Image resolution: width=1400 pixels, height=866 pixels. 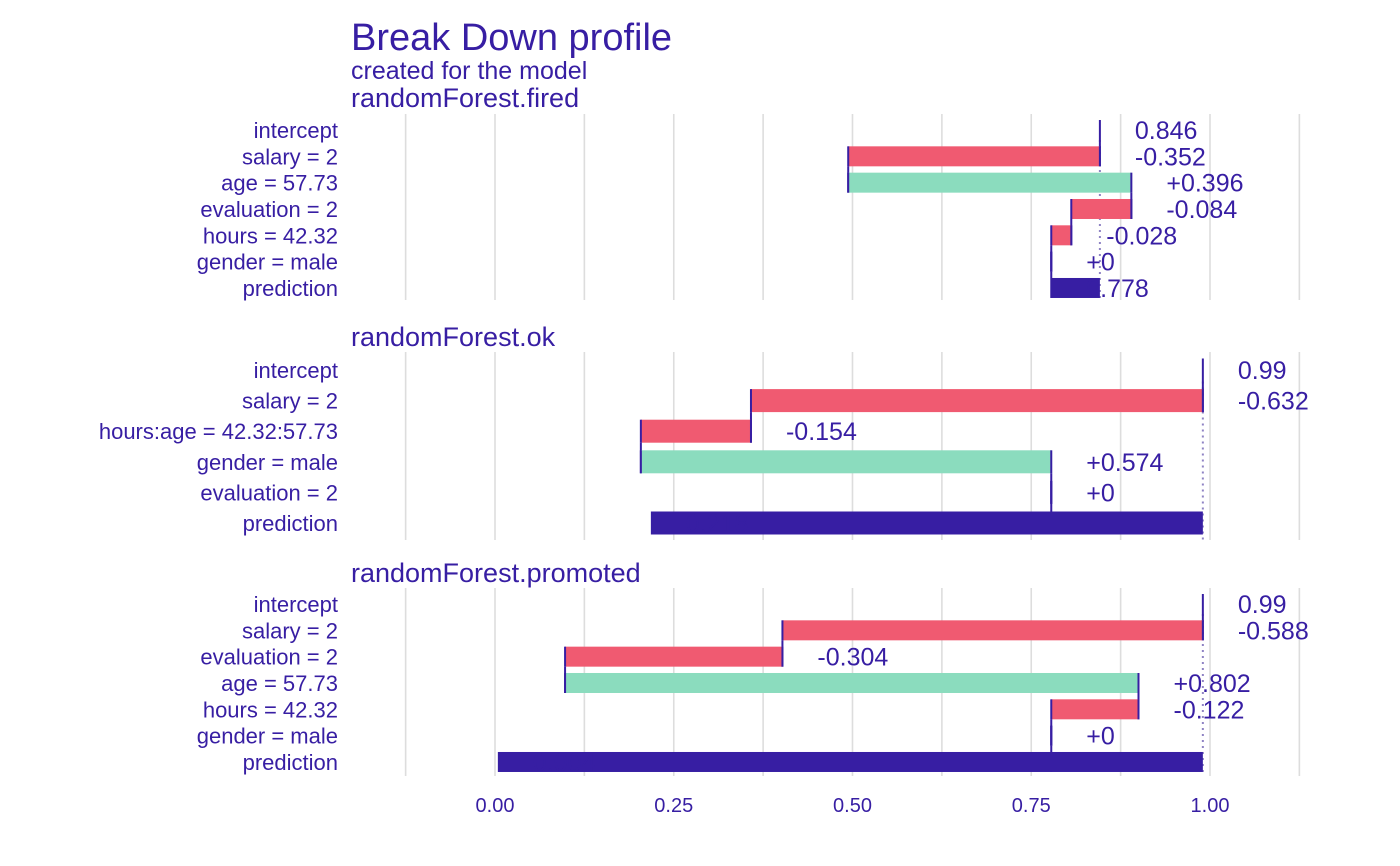 What do you see at coordinates (1209, 710) in the screenshot?
I see `value-label: -0.122` at bounding box center [1209, 710].